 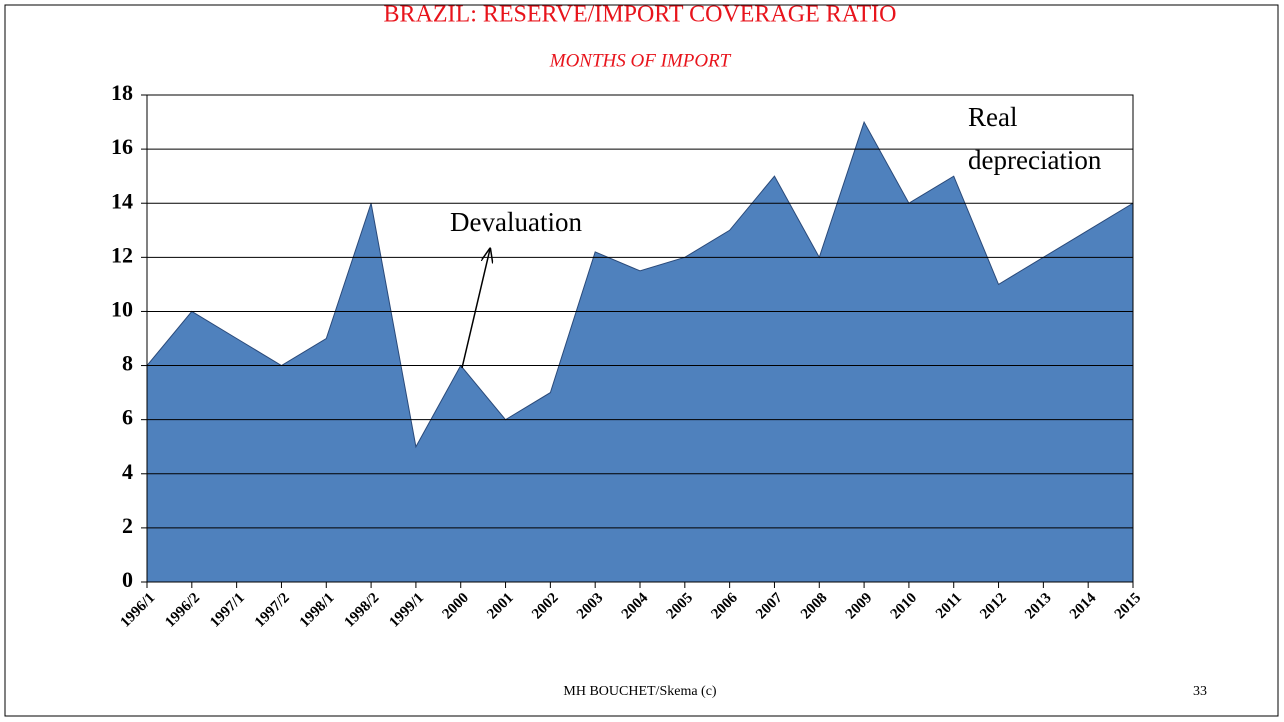 What do you see at coordinates (590, 606) in the screenshot?
I see `x-tick-label: 2003` at bounding box center [590, 606].